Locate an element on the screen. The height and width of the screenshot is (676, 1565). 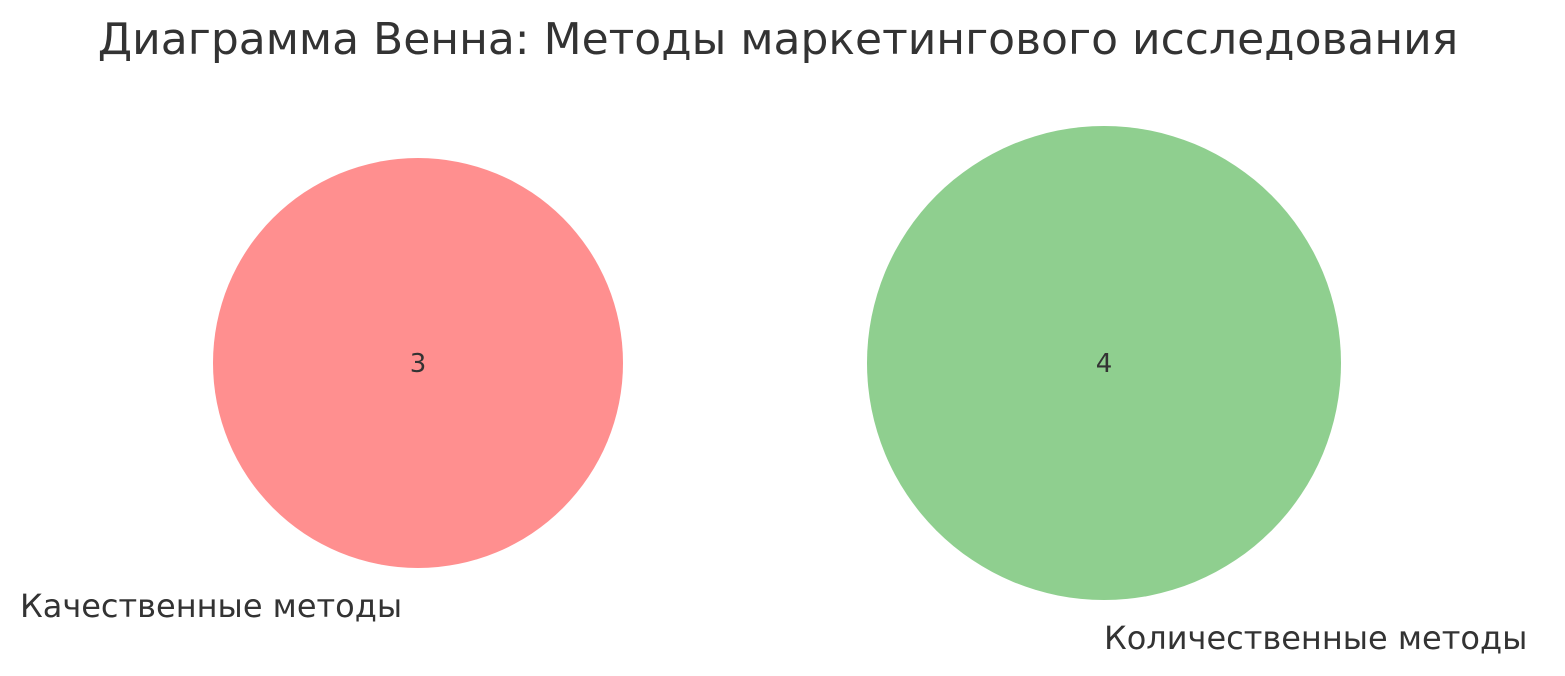
set-label-quantitative: Количественные методы is located at coordinates (1315, 638).